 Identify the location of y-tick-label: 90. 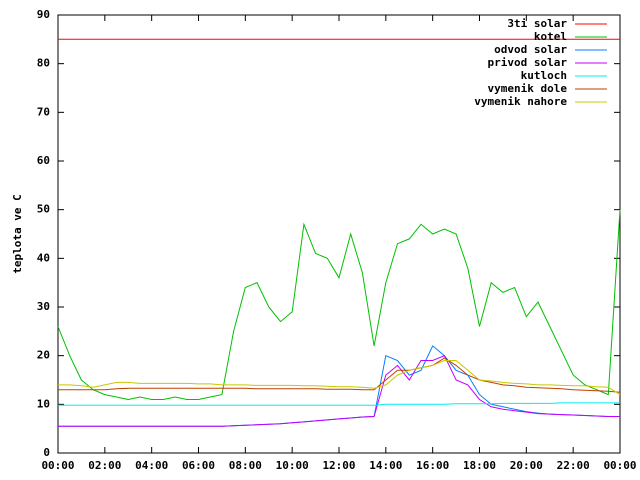
(43, 14).